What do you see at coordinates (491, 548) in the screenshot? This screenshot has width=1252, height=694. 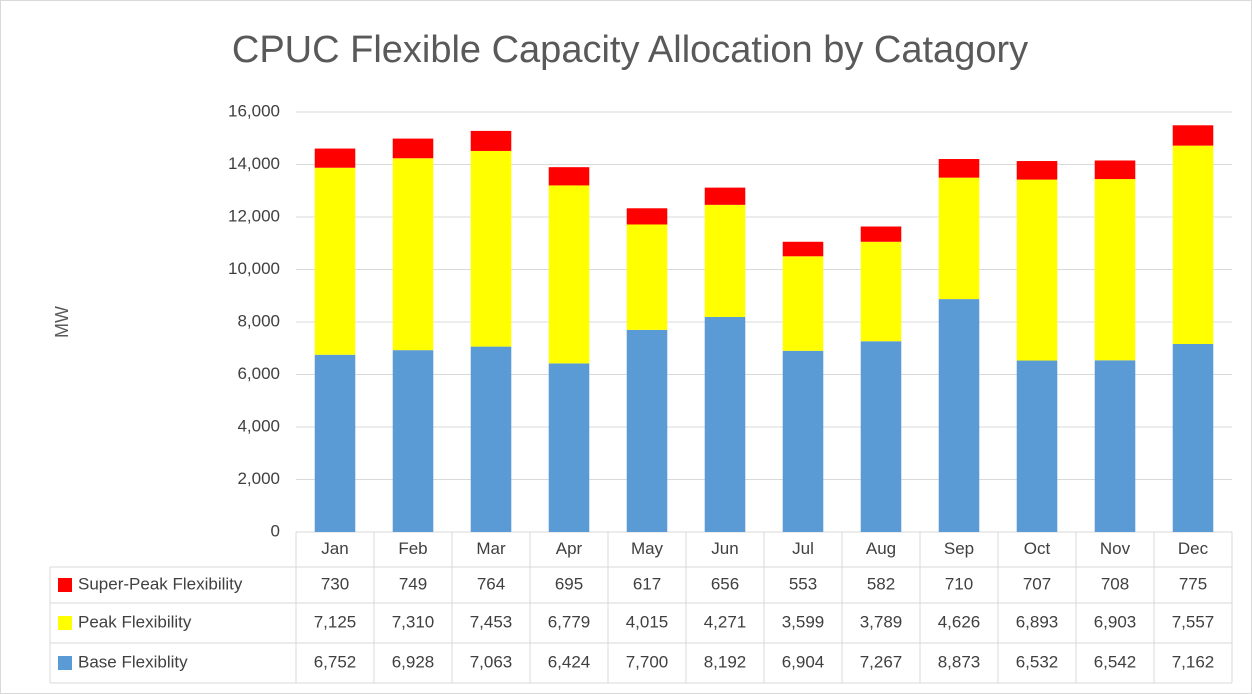 I see `x-tick-label: Mar` at bounding box center [491, 548].